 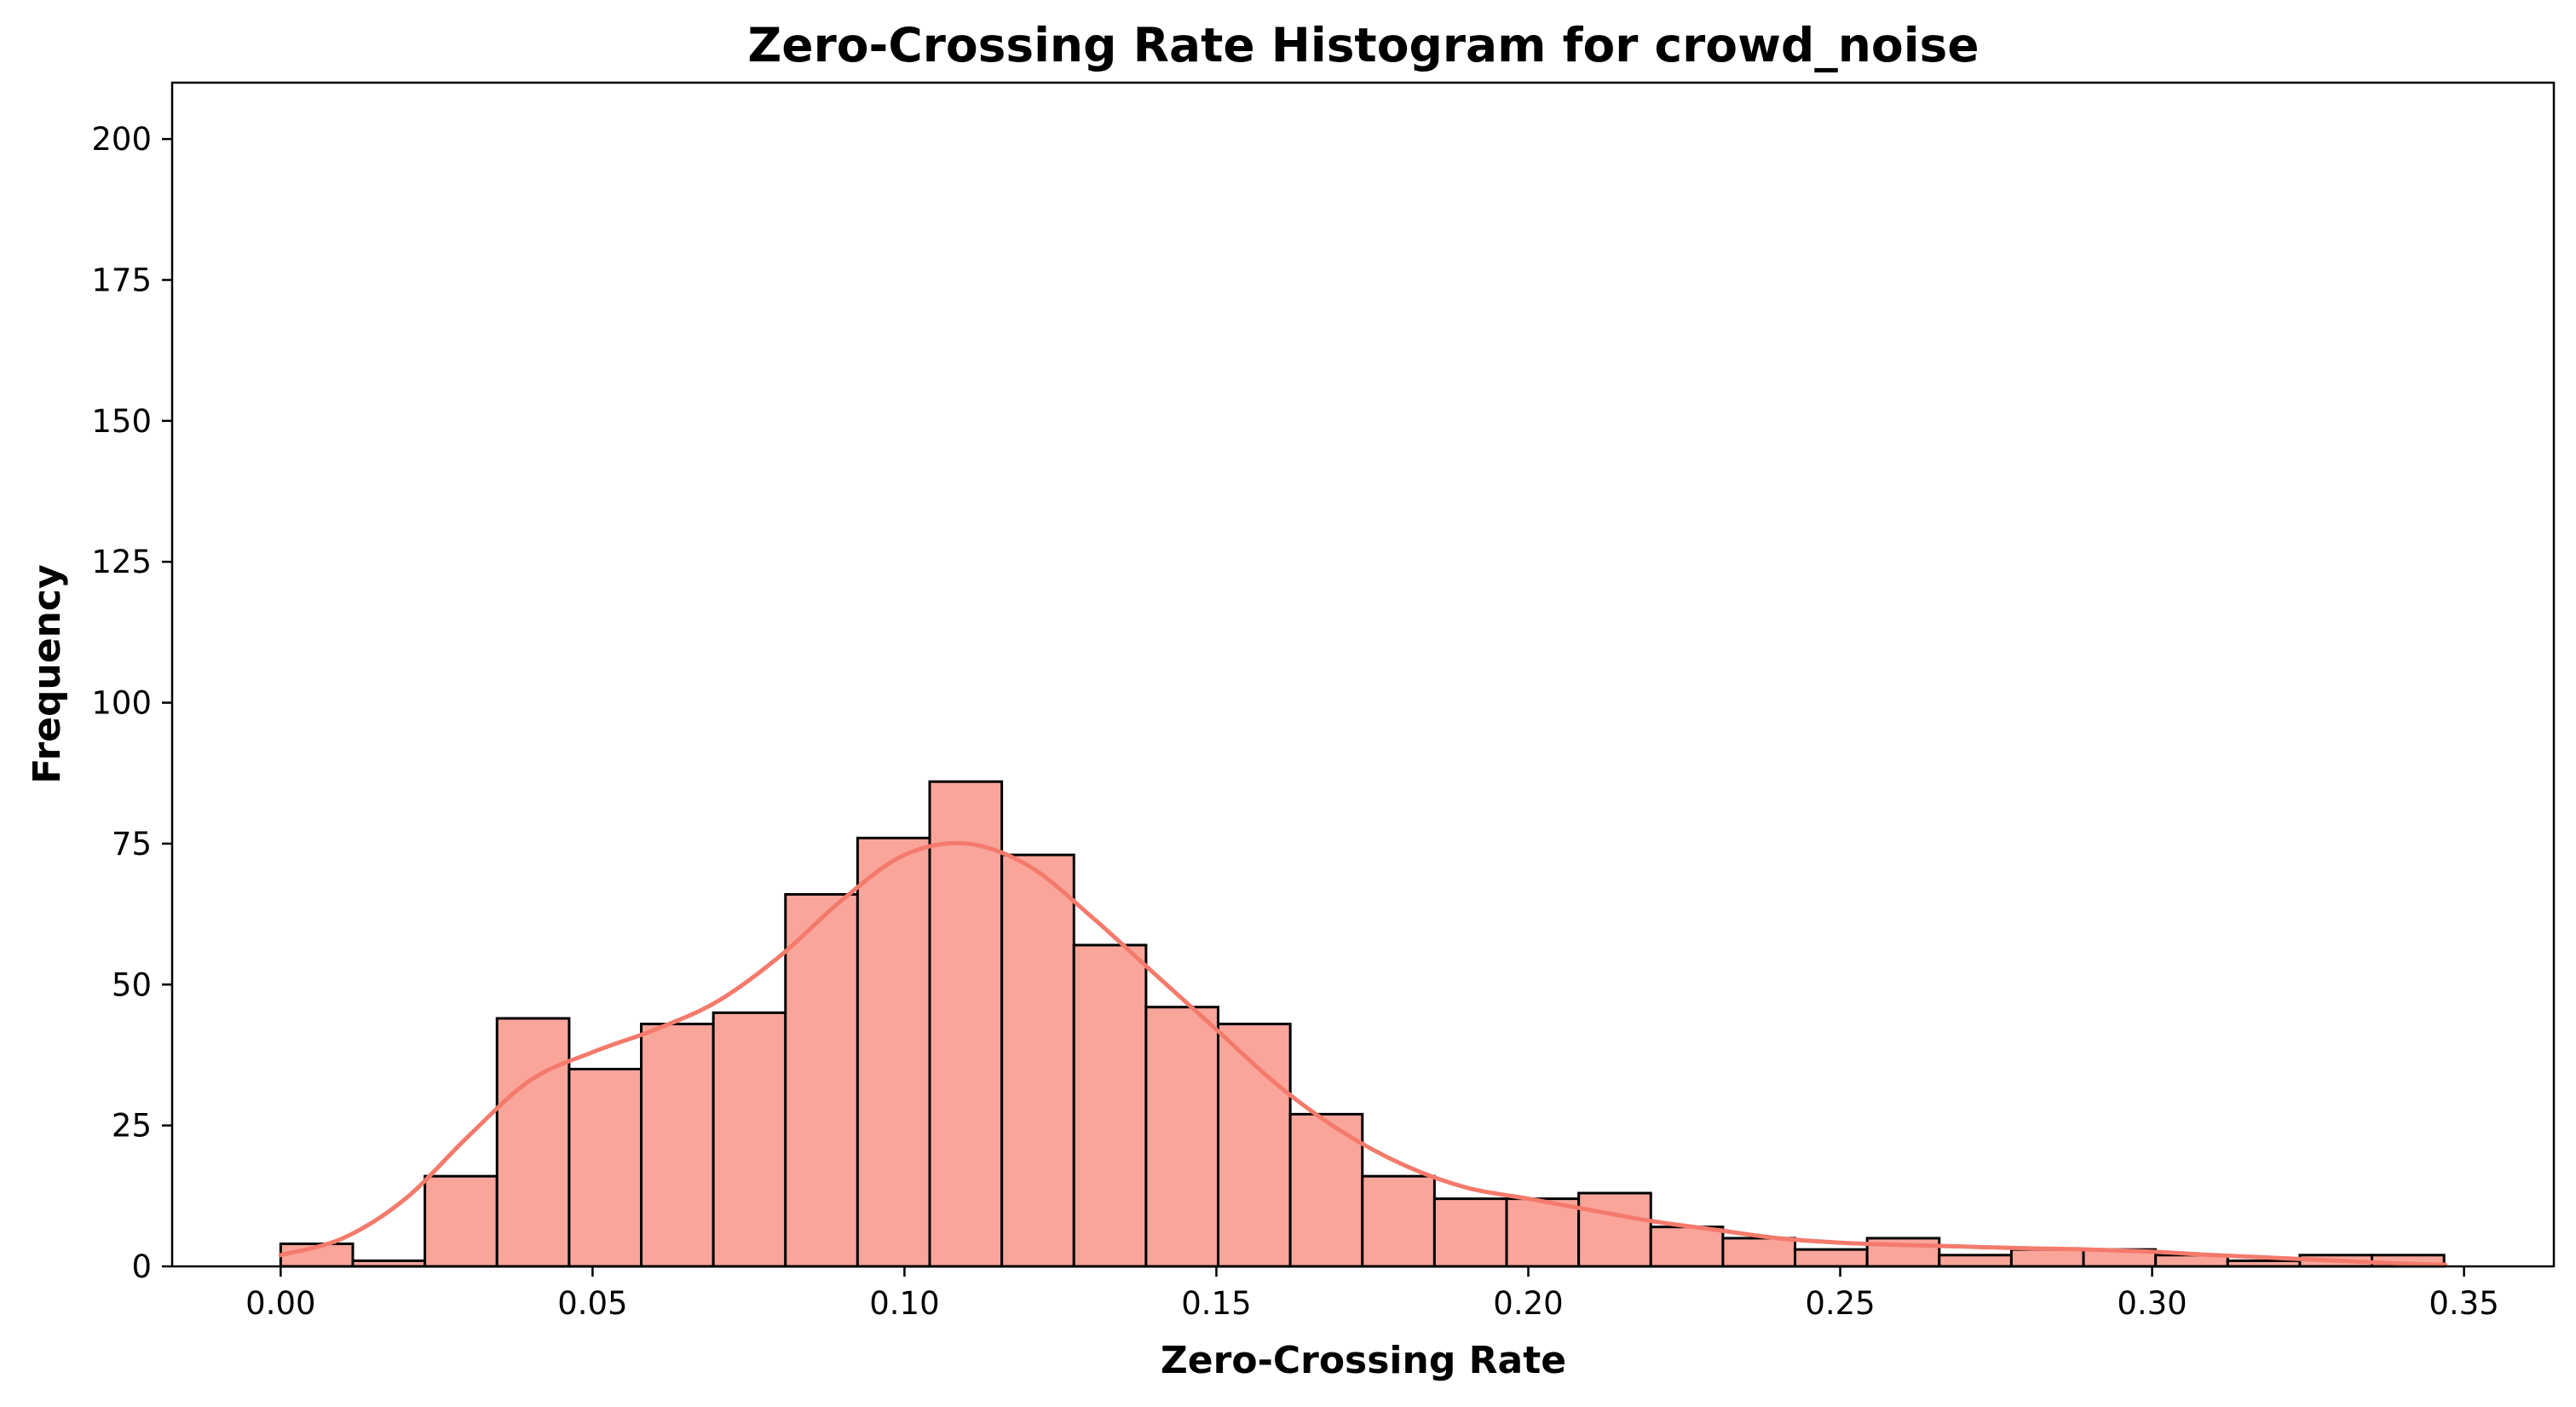 What do you see at coordinates (1363, 1360) in the screenshot?
I see `x-axis-label: Zero-Crossing Rate` at bounding box center [1363, 1360].